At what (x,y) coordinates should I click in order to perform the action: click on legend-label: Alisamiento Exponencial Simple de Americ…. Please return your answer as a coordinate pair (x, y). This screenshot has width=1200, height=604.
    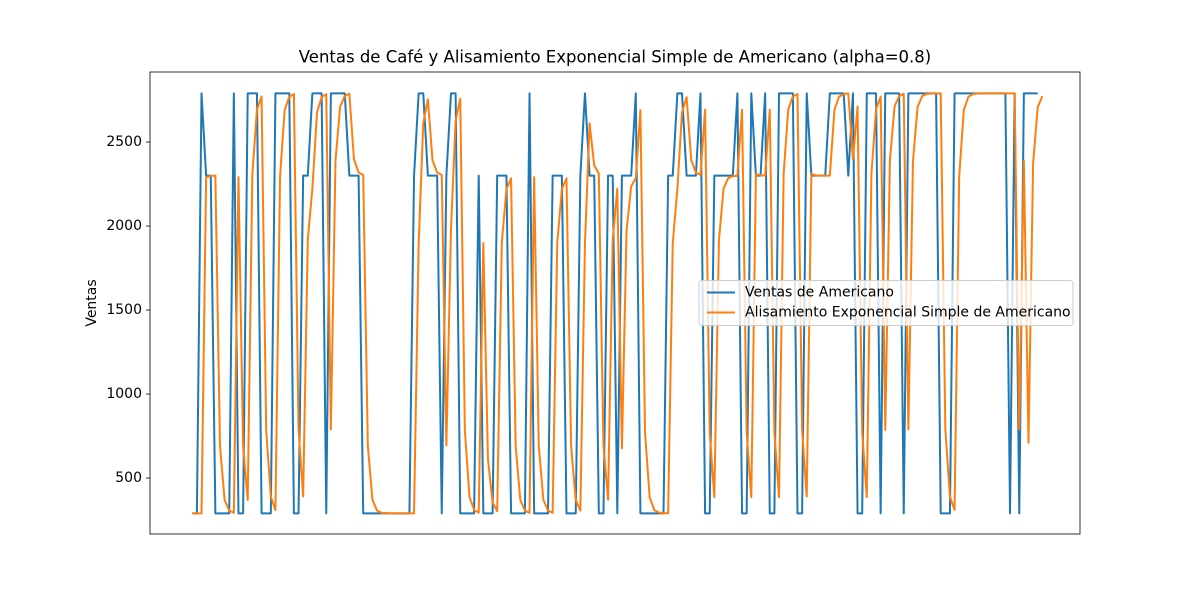
    Looking at the image, I should click on (908, 313).